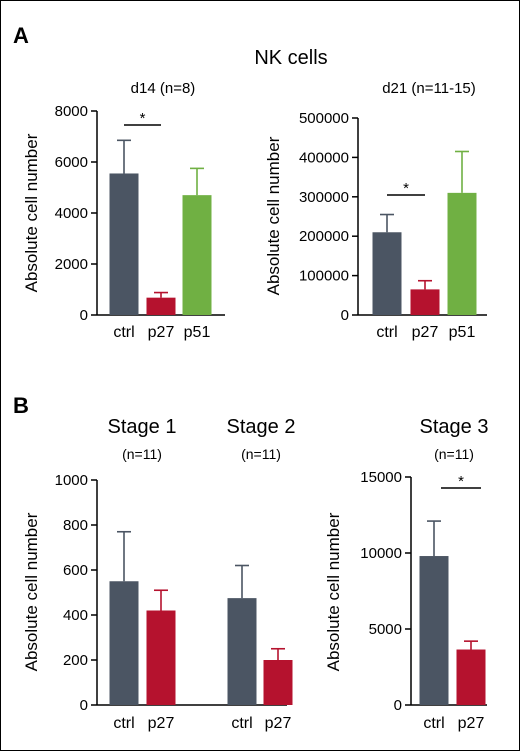  I want to click on y-tick-label: 15000, so click(381, 477).